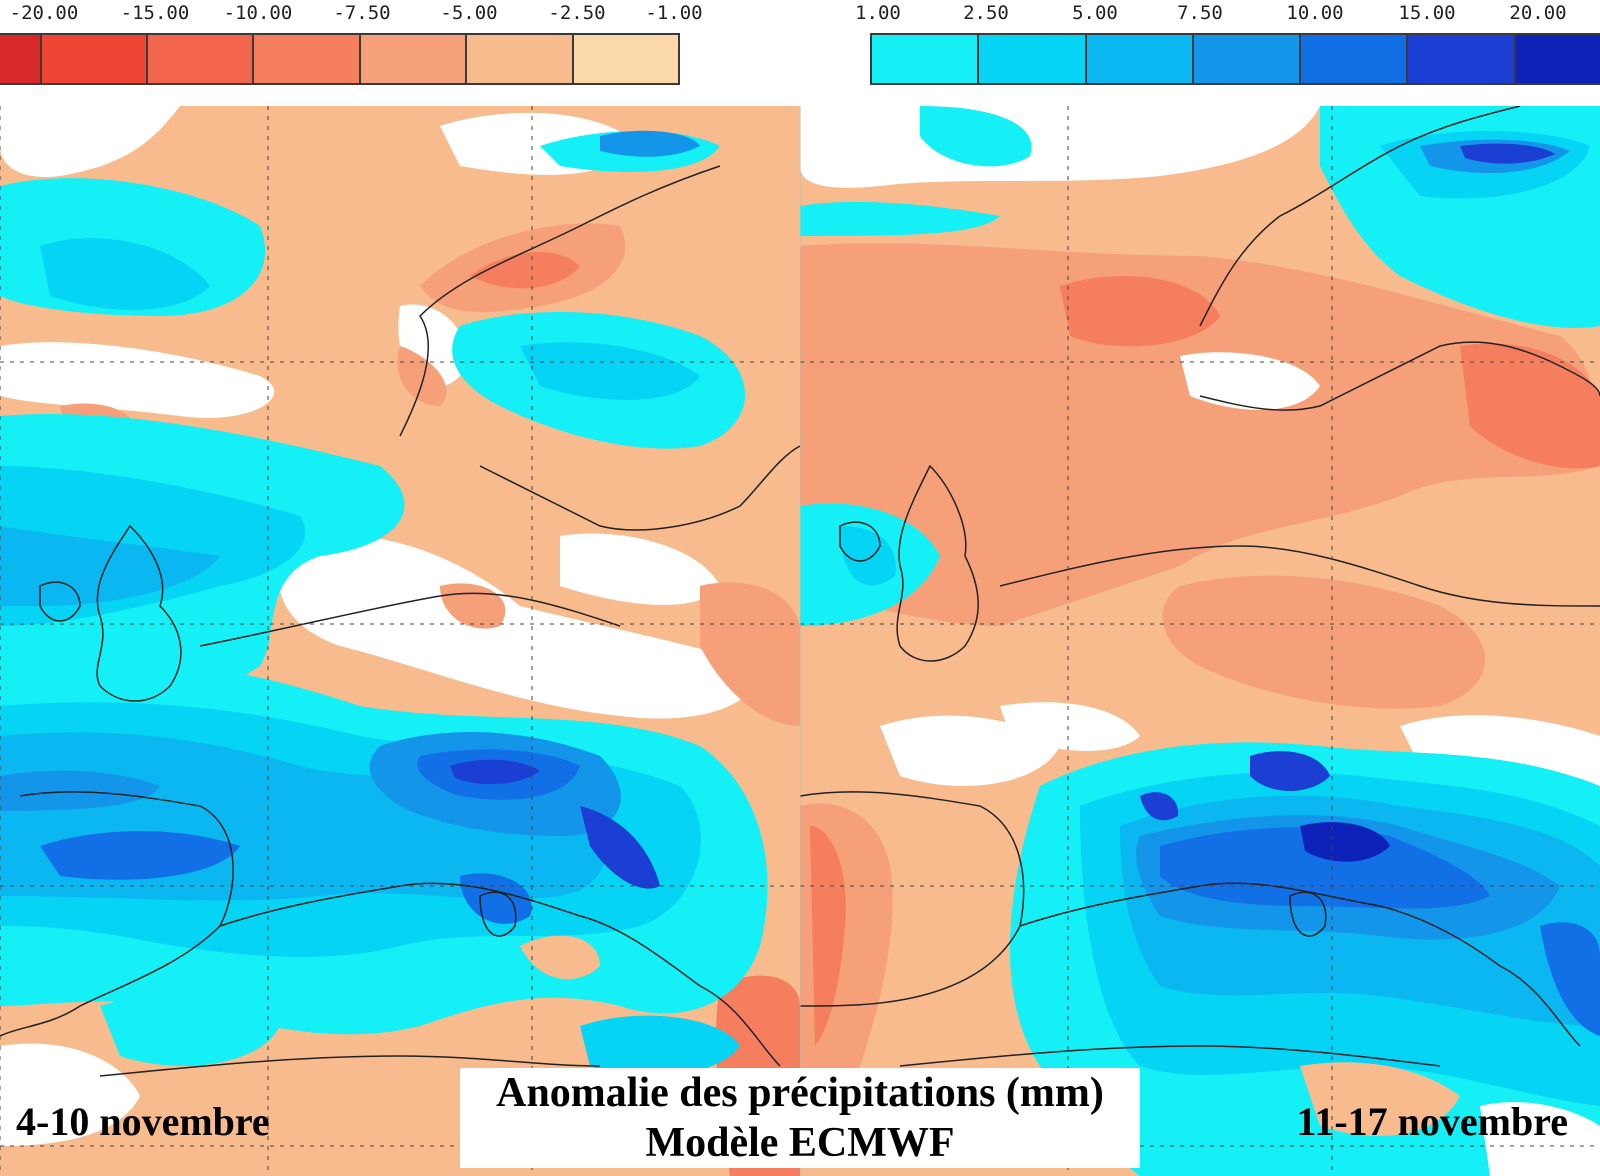  I want to click on title-line-2: Modèle ECMWF, so click(800, 1143).